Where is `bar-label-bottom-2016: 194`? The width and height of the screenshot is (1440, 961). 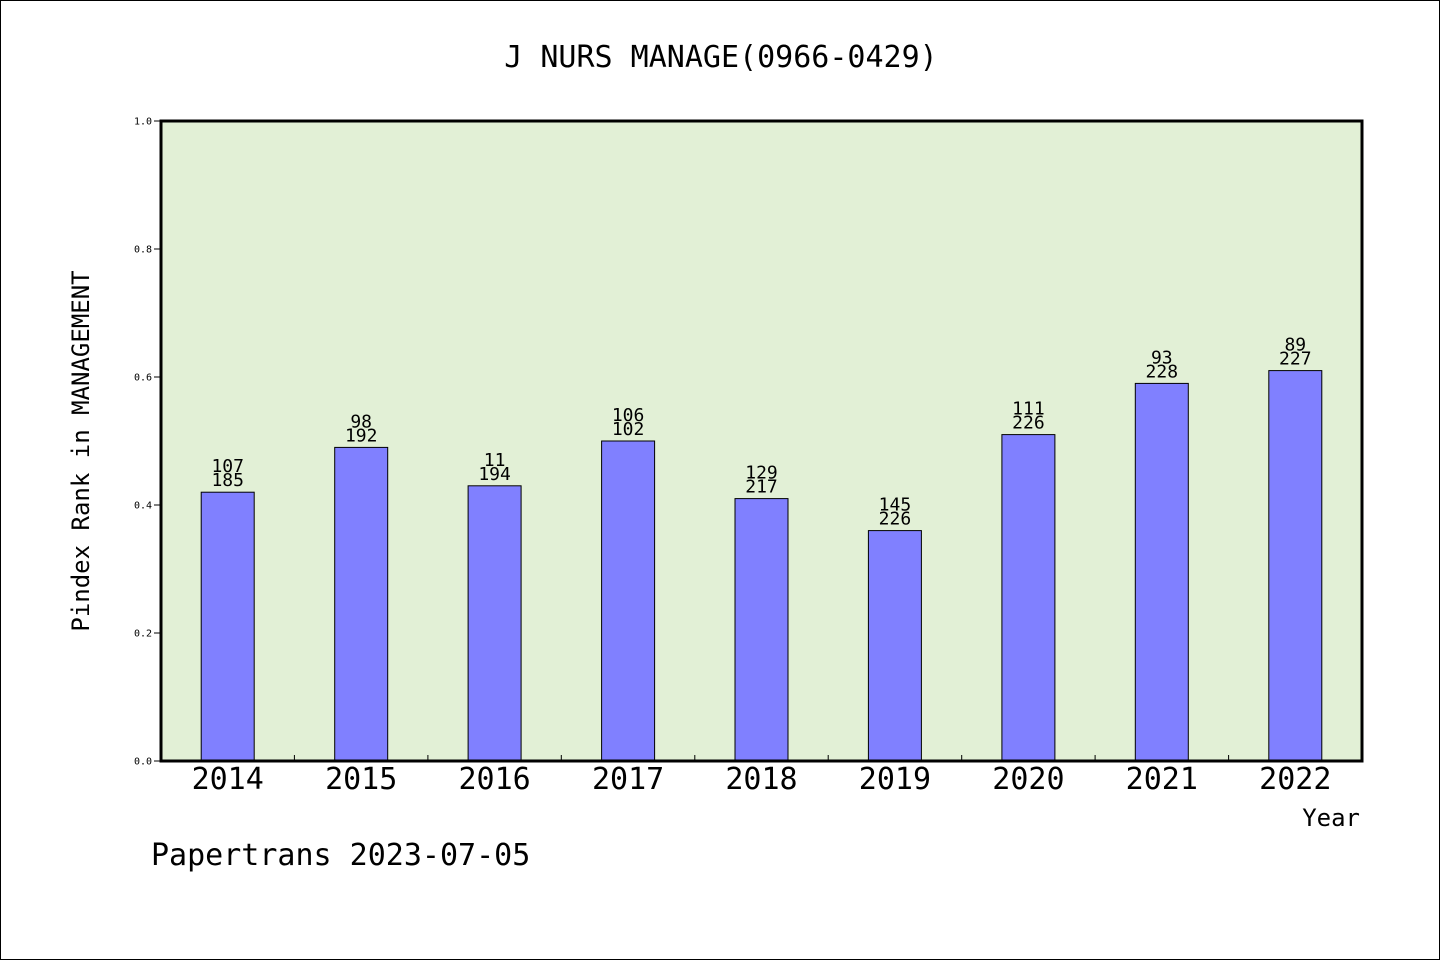 bar-label-bottom-2016: 194 is located at coordinates (494, 474).